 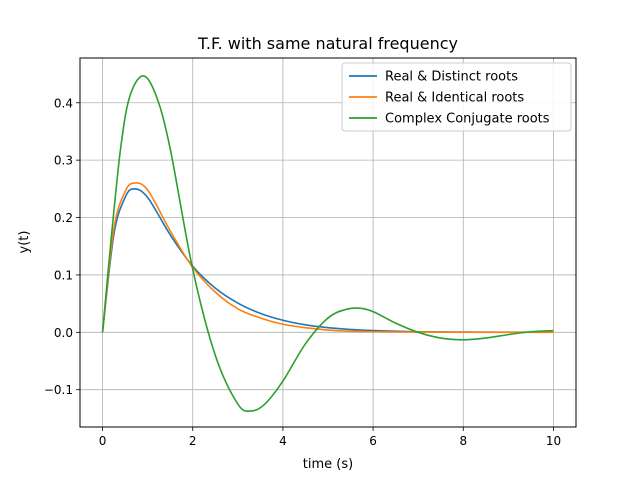 I want to click on legend-label: Real & Distinct roots, so click(x=451, y=77).